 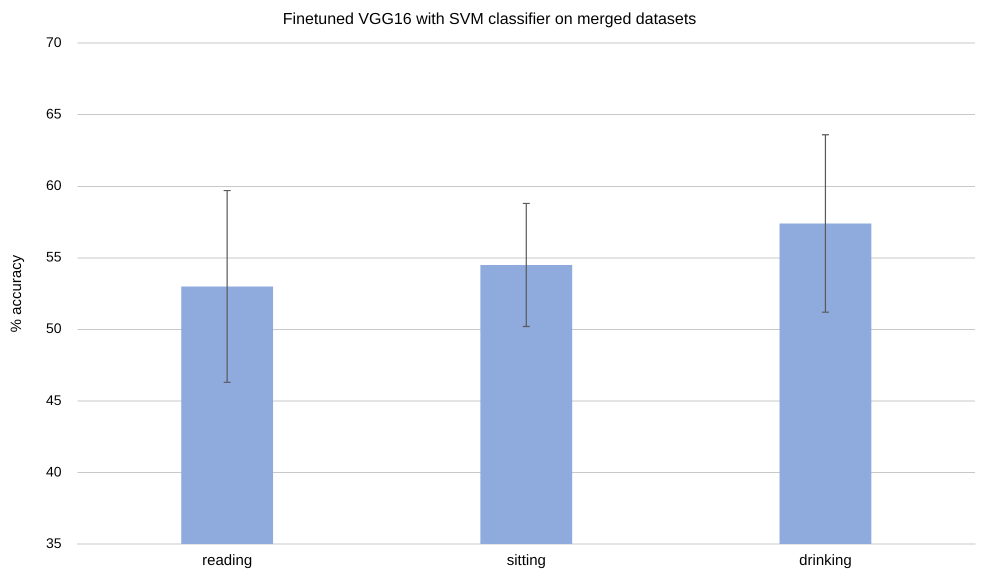 What do you see at coordinates (54, 185) in the screenshot?
I see `y-tick-label: 60` at bounding box center [54, 185].